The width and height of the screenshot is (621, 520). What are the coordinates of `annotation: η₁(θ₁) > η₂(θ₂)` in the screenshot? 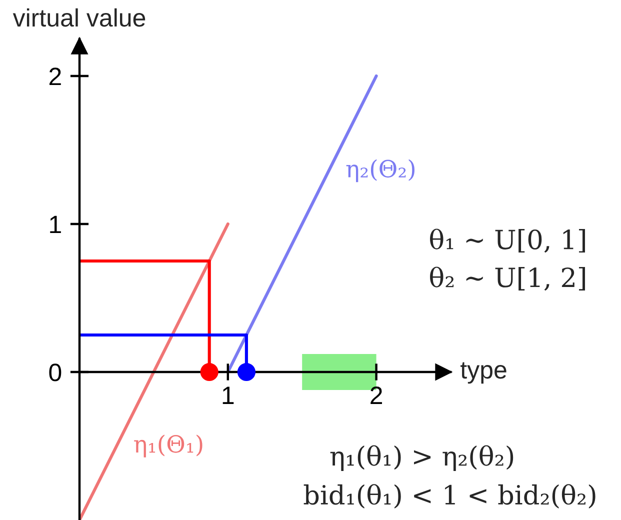 It's located at (422, 458).